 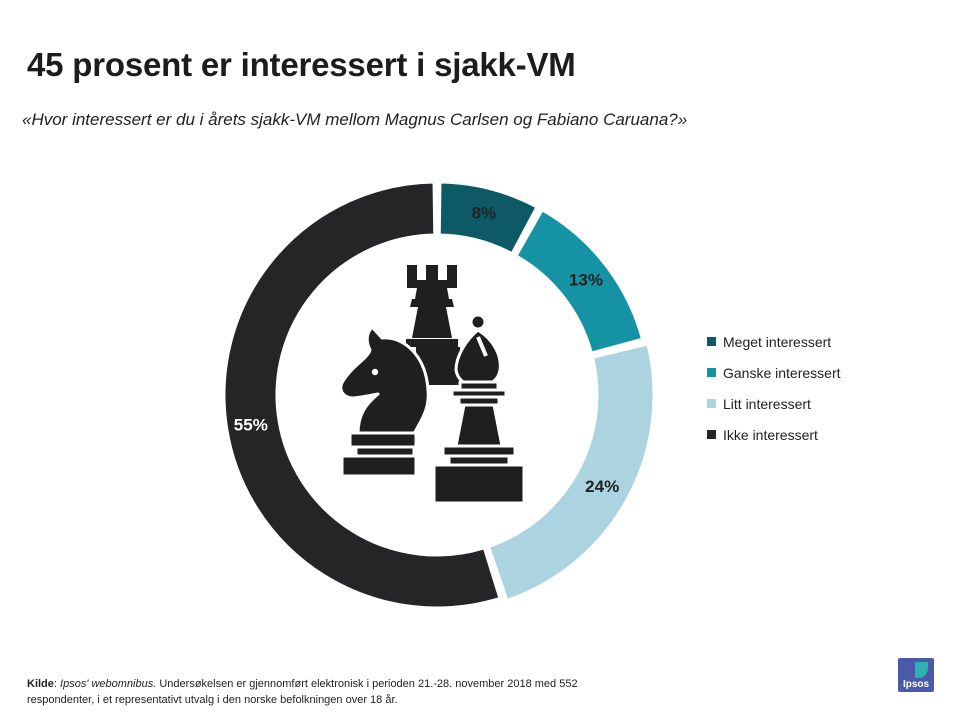 What do you see at coordinates (770, 434) in the screenshot?
I see `legend-label: Ikke interessert` at bounding box center [770, 434].